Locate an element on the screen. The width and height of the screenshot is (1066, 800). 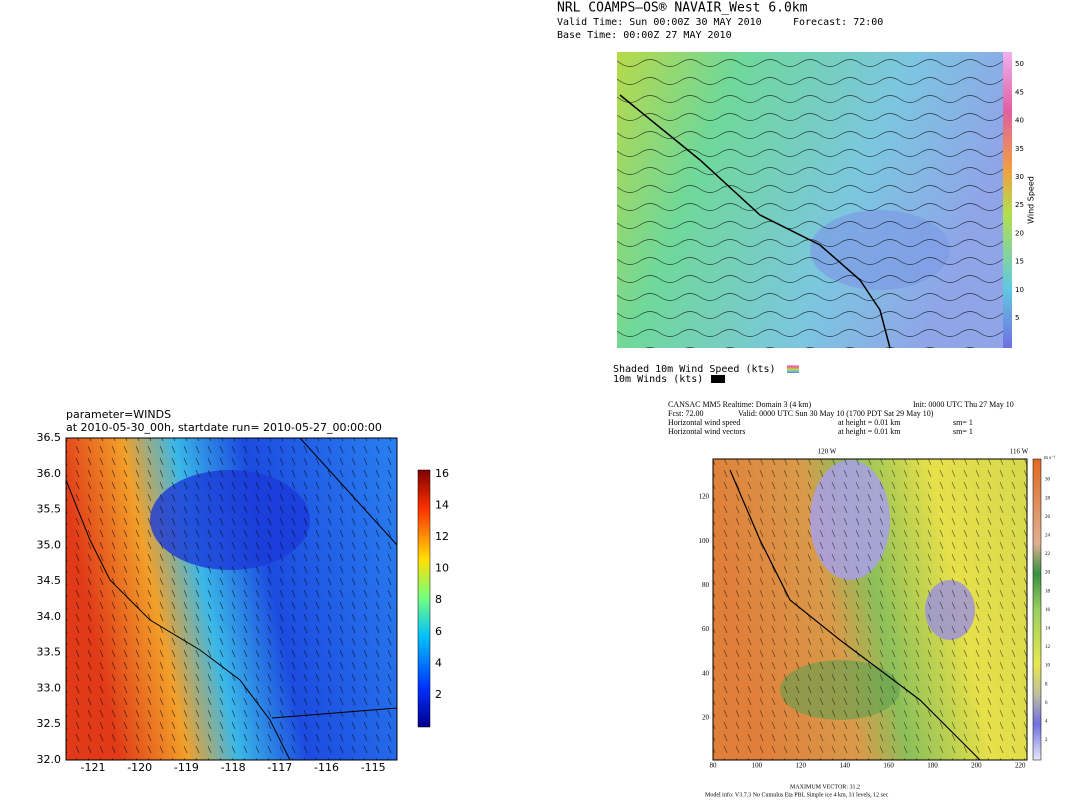
y-tick-label: 35.5 is located at coordinates (49, 509).